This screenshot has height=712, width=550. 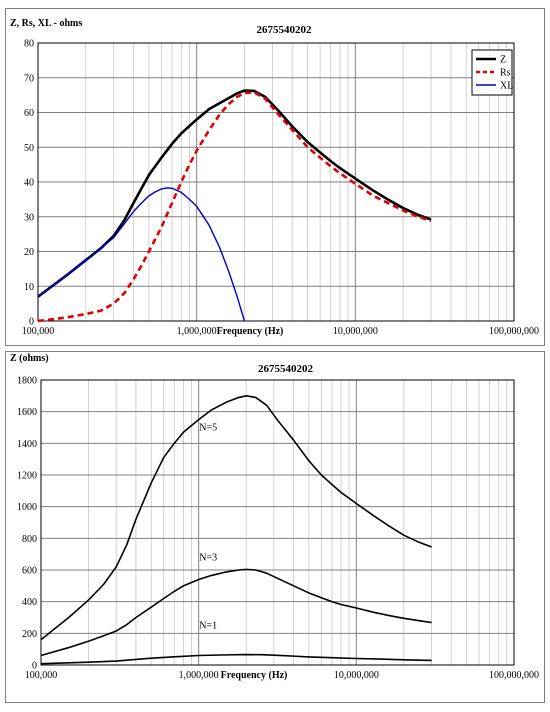 I want to click on y-tick-label: 1200, so click(x=27, y=476).